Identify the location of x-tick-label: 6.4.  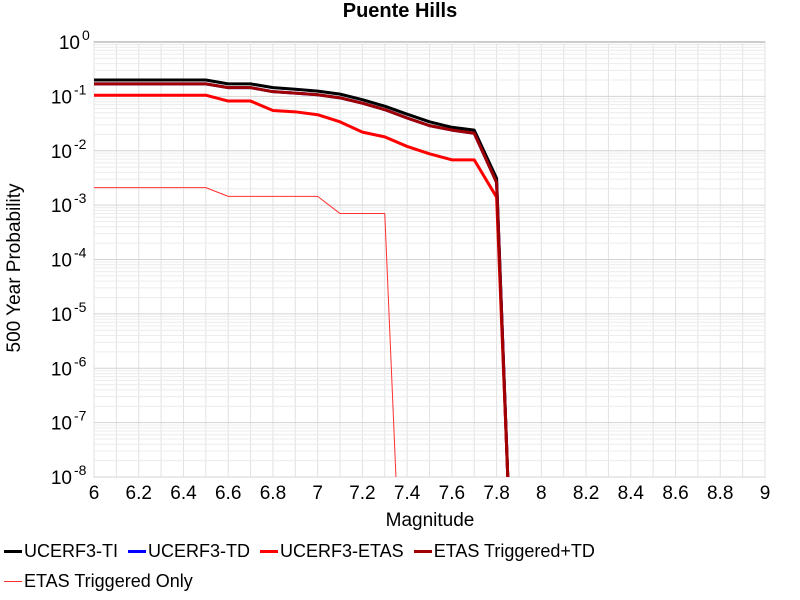
(183, 493).